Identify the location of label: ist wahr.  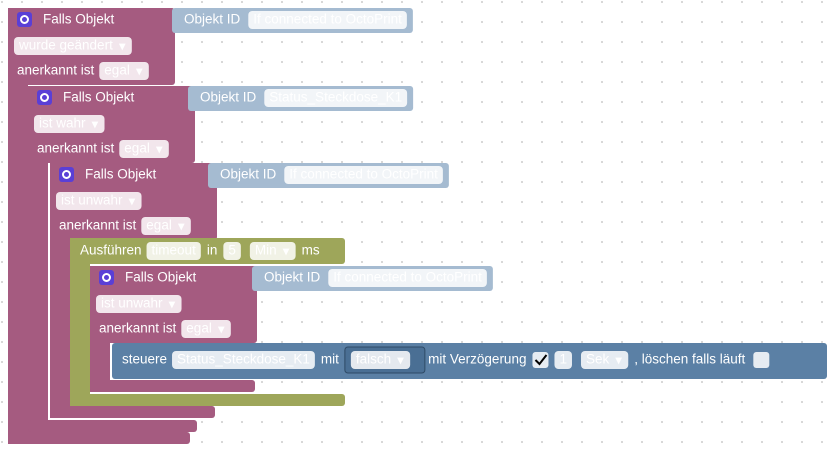
(62, 123).